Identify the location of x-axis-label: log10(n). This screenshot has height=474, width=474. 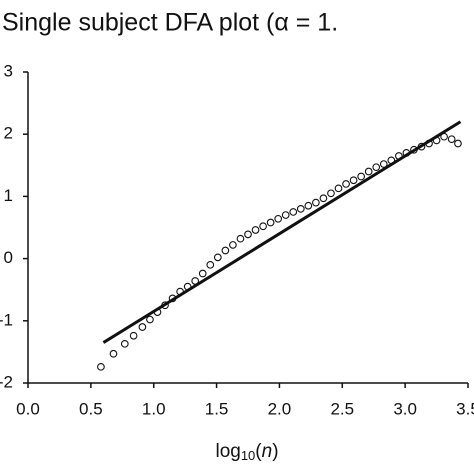
(246, 452).